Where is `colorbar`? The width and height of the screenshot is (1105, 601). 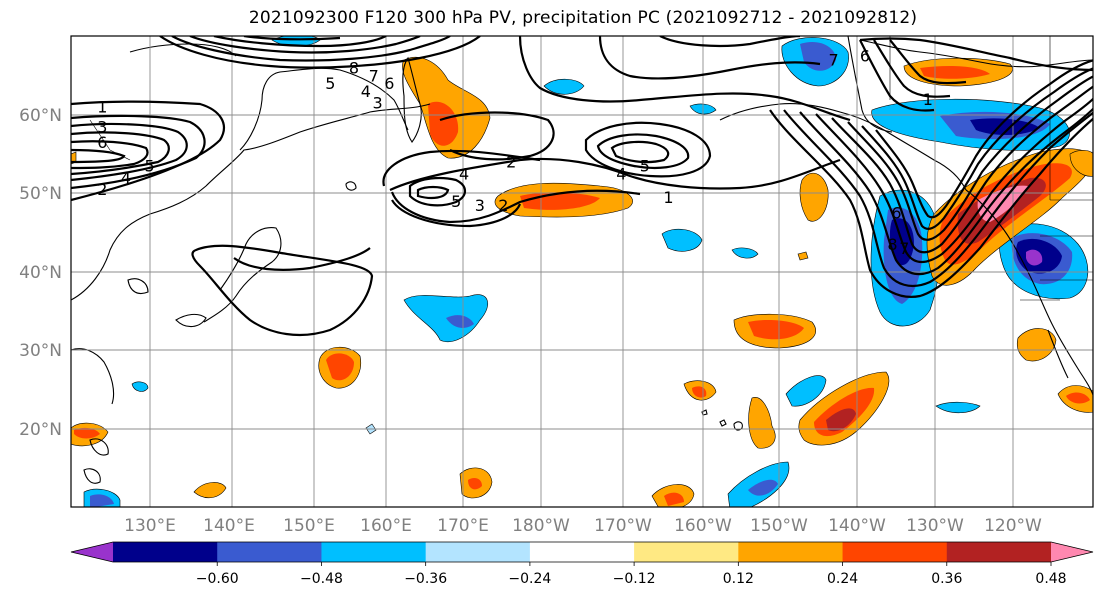
colorbar is located at coordinates (582, 552).